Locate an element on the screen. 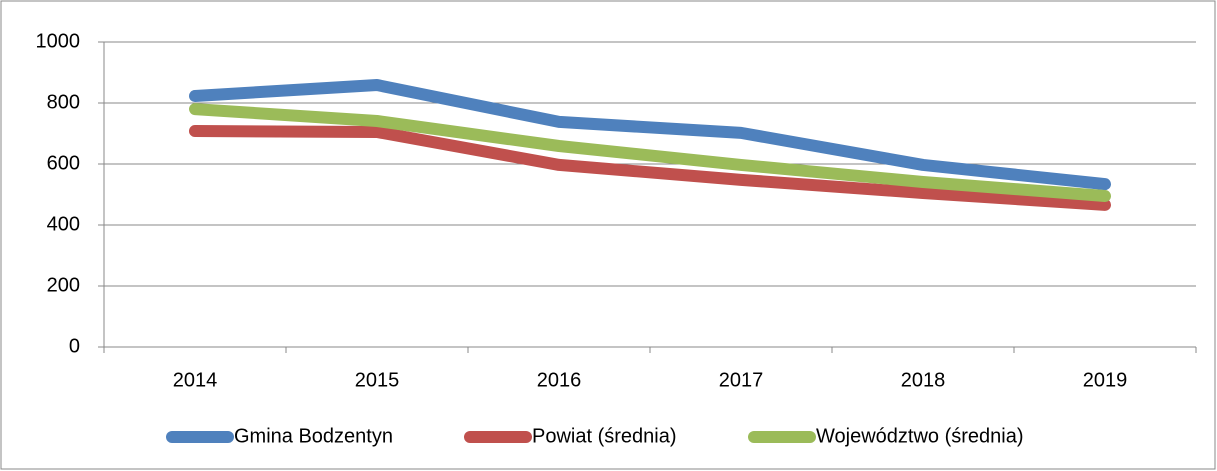 The image size is (1217, 471). y-tick-label: 600 is located at coordinates (63, 163).